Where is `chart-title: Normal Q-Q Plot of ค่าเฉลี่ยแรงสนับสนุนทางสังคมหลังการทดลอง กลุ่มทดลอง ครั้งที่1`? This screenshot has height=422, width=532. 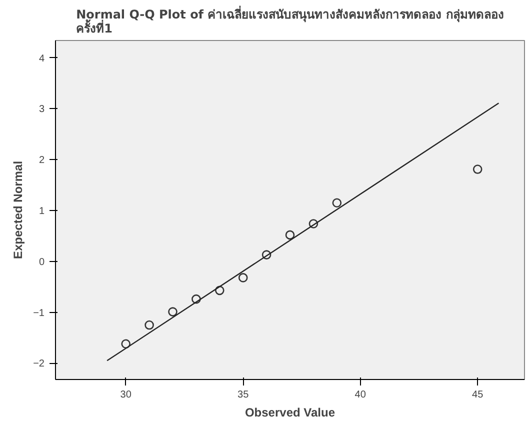
chart-title: Normal Q-Q Plot of ค่าเฉลี่ยแรงสนับสนุนทางสังคมหลังการทดลอง กลุ่มทดลอง ครั้งที่1 is located at coordinates (290, 21).